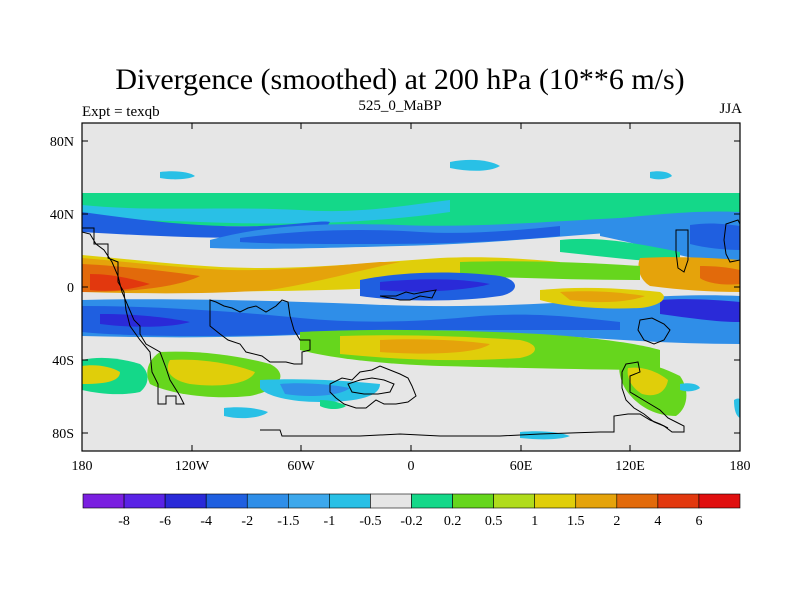 The height and width of the screenshot is (600, 800). Describe the element at coordinates (698, 521) in the screenshot. I see `colorbar-label: 6` at that location.